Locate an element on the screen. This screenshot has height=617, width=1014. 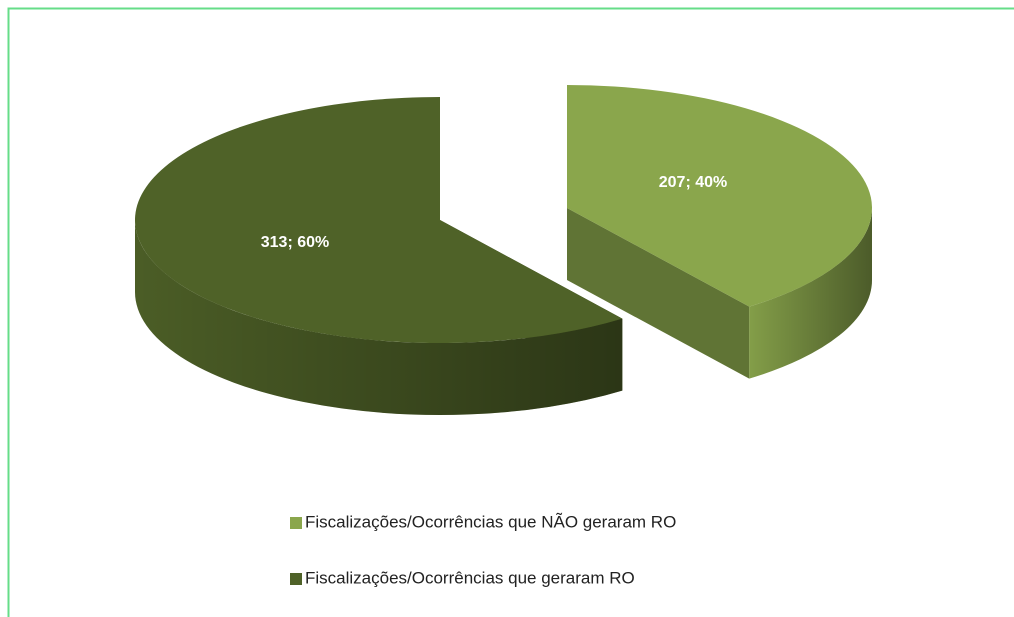
legend-label: Fiscalizações/Ocorrências que geraram RO is located at coordinates (470, 577).